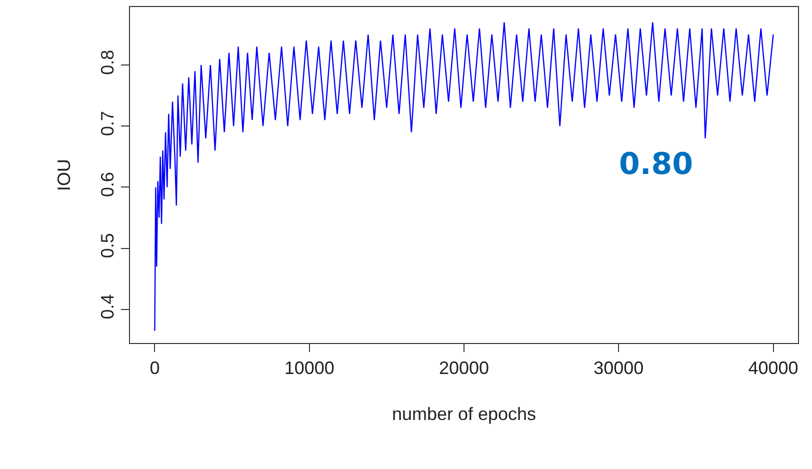  I want to click on x-tick-label: 40000, so click(773, 368).